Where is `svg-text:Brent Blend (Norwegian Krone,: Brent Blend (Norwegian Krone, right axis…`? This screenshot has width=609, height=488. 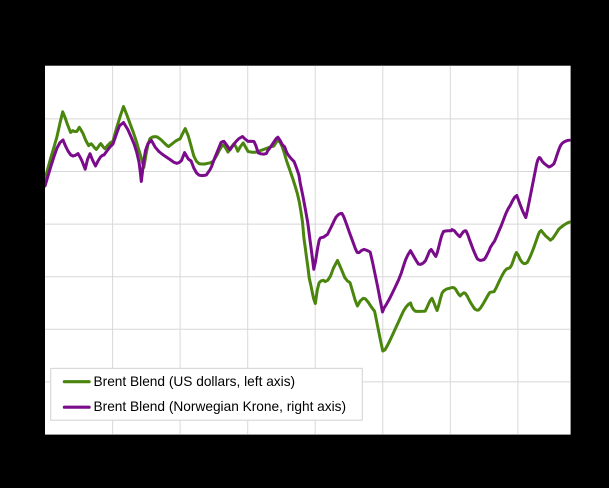
svg-text:Brent Blend (Norwegian Krone,: Brent Blend (Norwegian Krone, right axis… is located at coordinates (220, 406).